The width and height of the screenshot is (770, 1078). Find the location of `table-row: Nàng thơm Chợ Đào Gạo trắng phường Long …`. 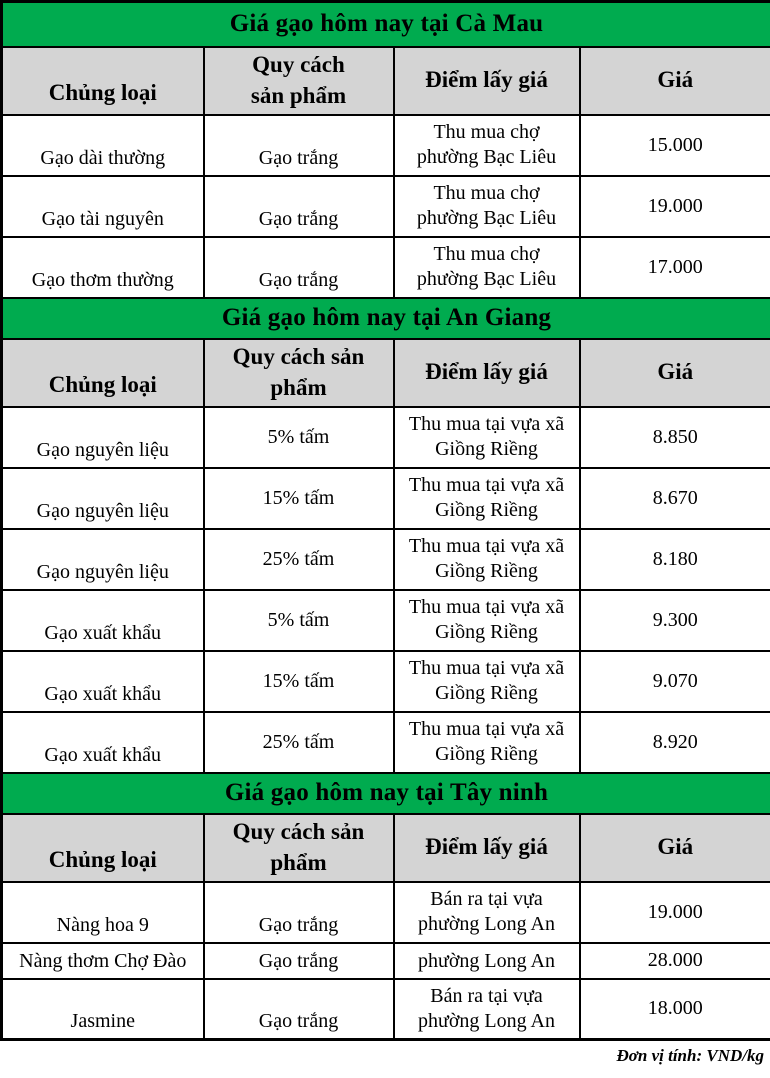

table-row: Nàng thơm Chợ Đào Gạo trắng phường Long … is located at coordinates (385, 960).